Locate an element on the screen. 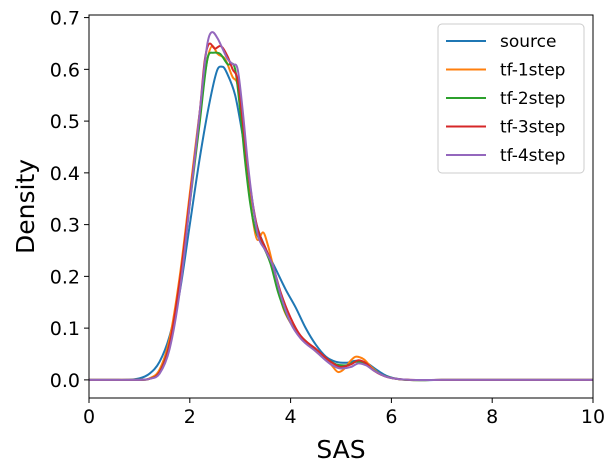 This screenshot has width=616, height=472. y-tick-label: 0.3 is located at coordinates (65, 226).